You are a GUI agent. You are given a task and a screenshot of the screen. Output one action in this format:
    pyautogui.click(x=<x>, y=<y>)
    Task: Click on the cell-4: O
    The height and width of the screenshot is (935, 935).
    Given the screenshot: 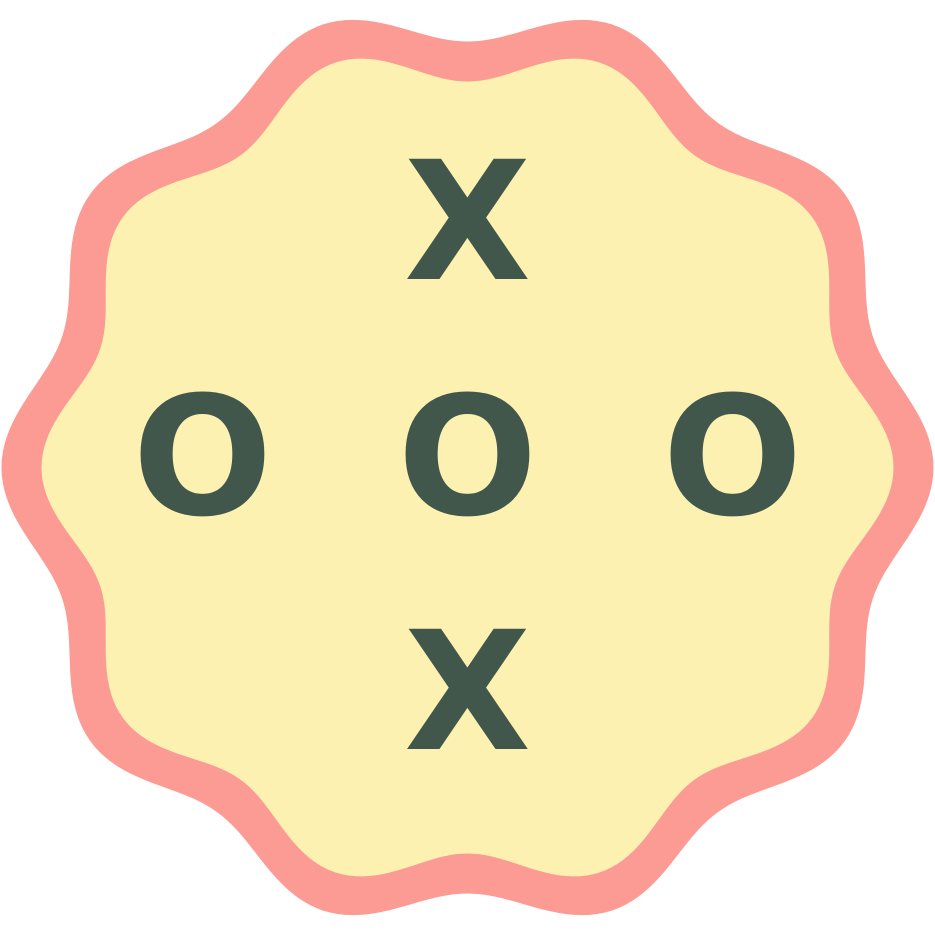 What is the action you would take?
    pyautogui.click(x=467, y=457)
    